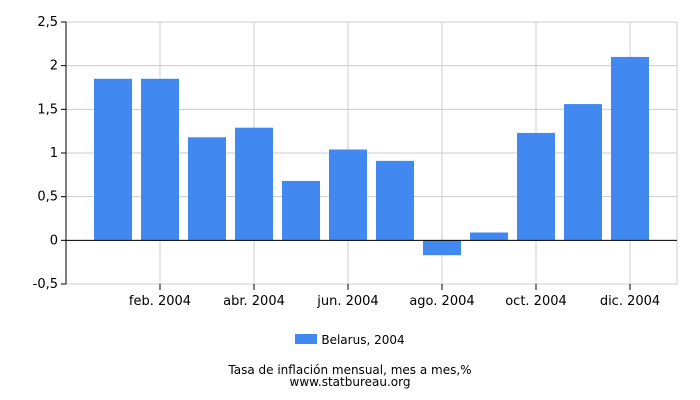  What do you see at coordinates (45, 284) in the screenshot?
I see `y-tick-label: -0,5` at bounding box center [45, 284].